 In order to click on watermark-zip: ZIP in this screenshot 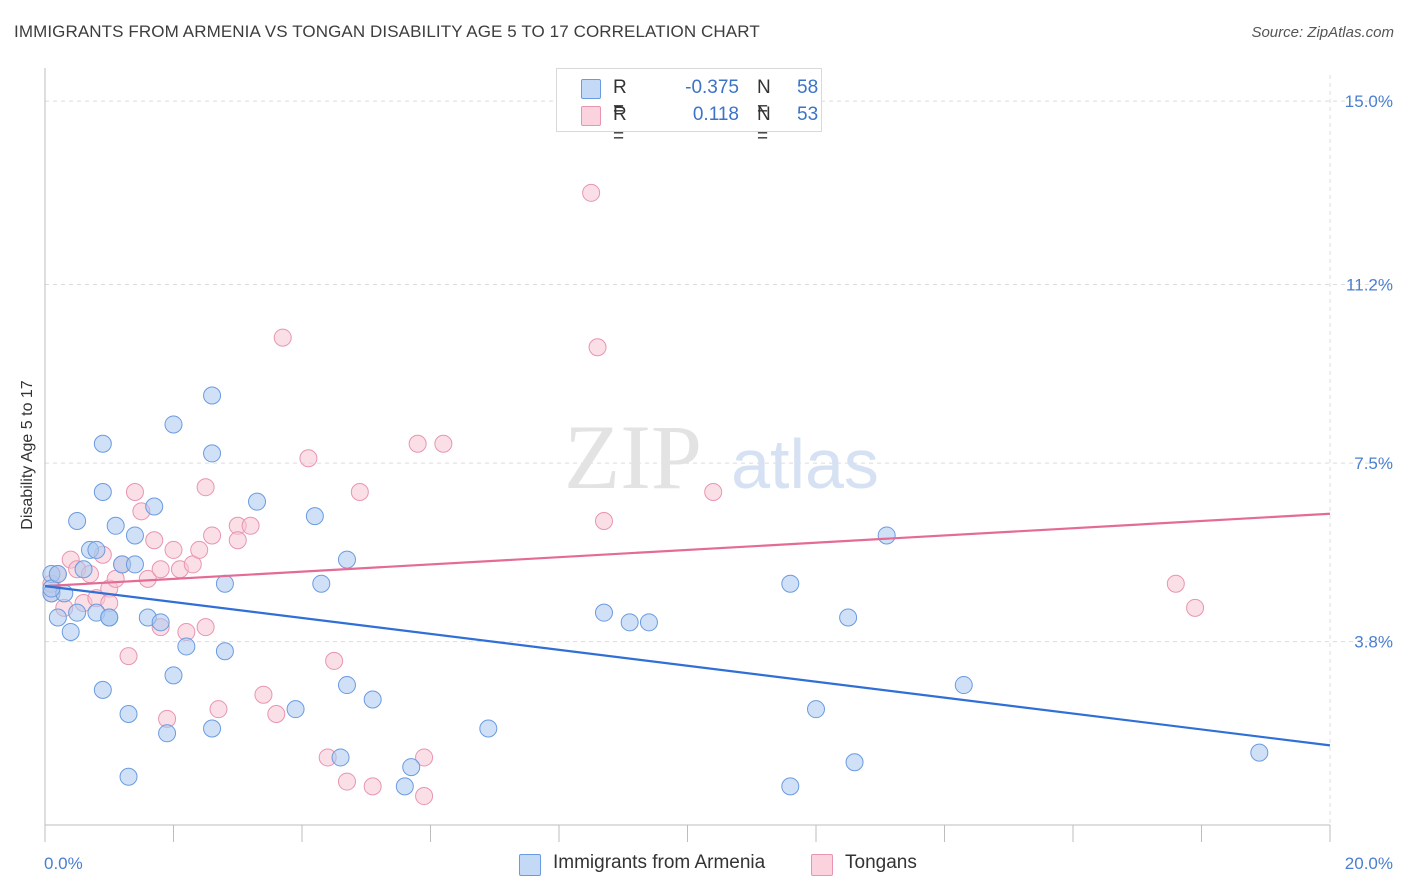, I will do `click(633, 457)`.